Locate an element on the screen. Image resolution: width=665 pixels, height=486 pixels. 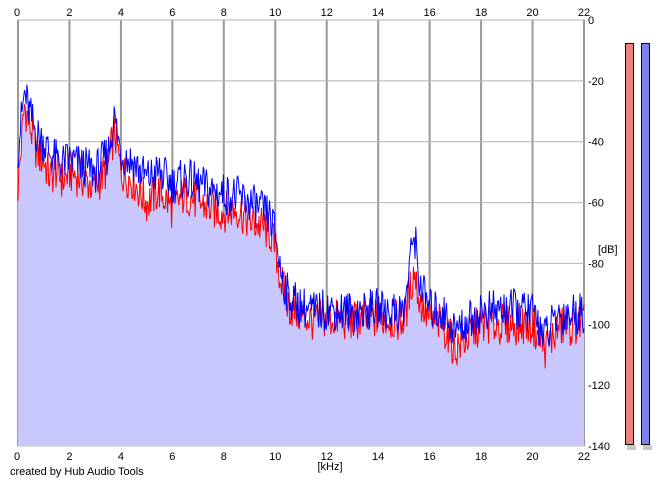
y-tick-label: -100 is located at coordinates (599, 325).